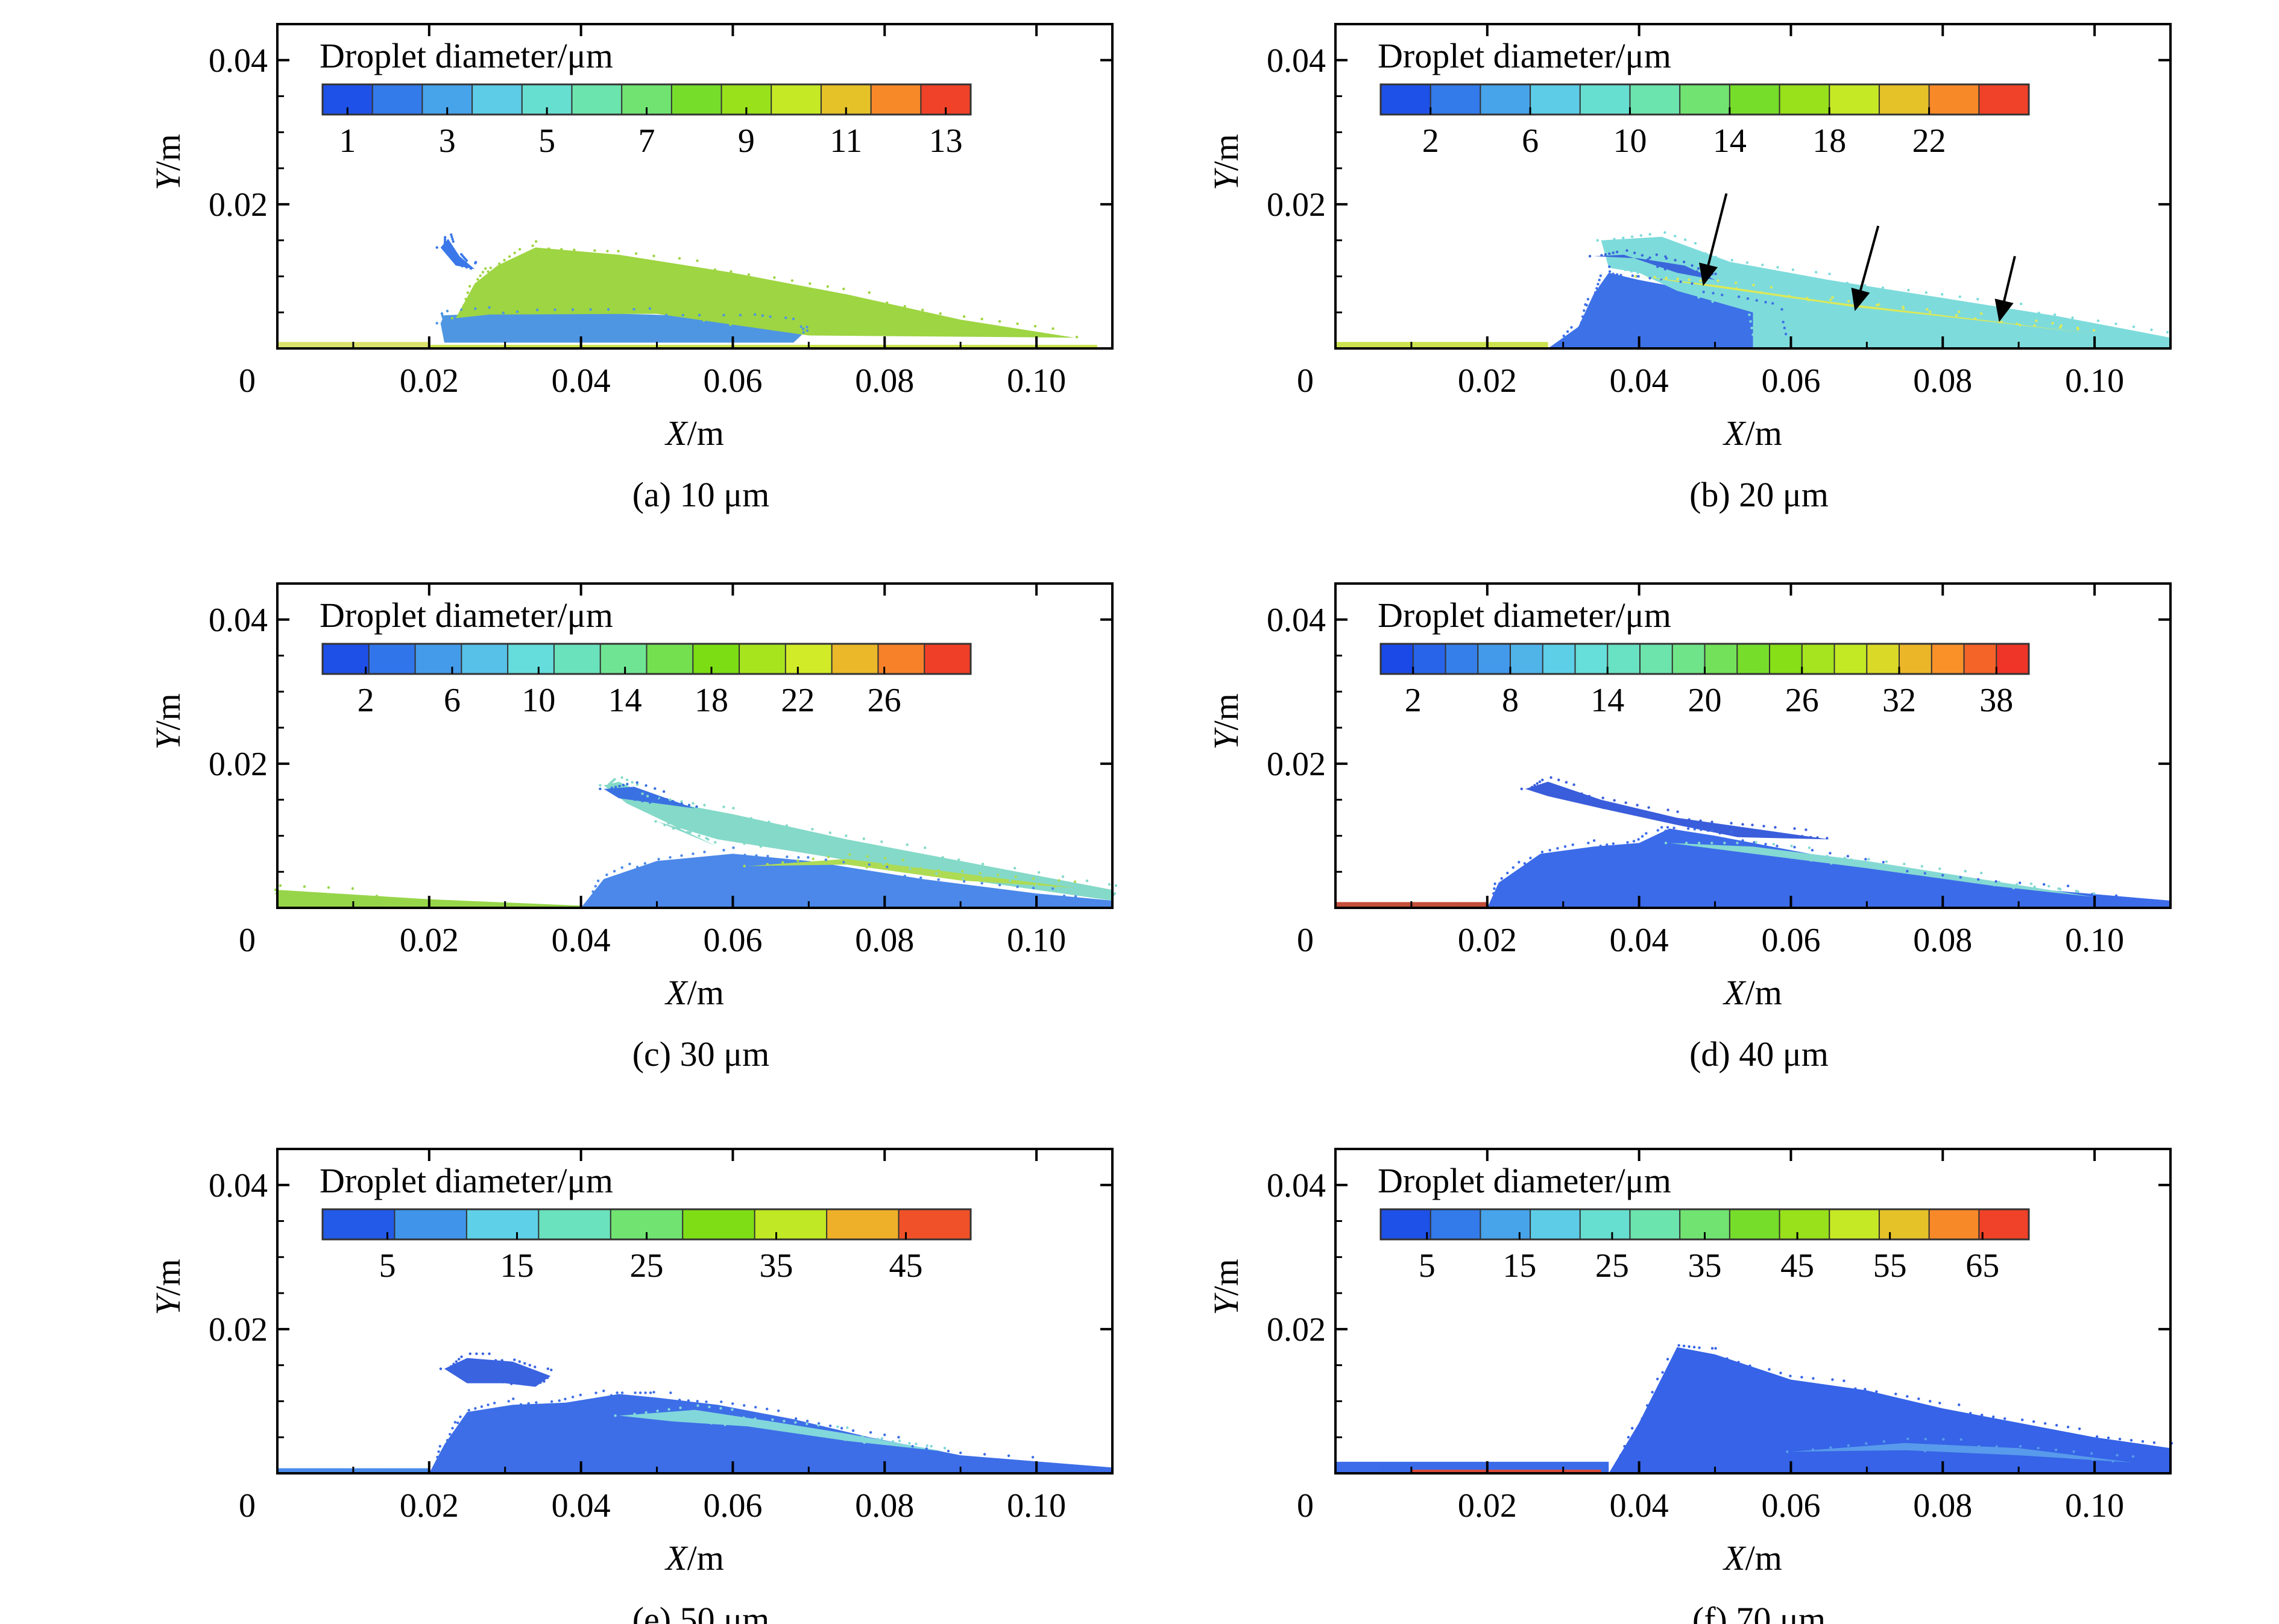 The height and width of the screenshot is (1624, 2279). I want to click on colorbar-tick-label: 20, so click(1705, 700).